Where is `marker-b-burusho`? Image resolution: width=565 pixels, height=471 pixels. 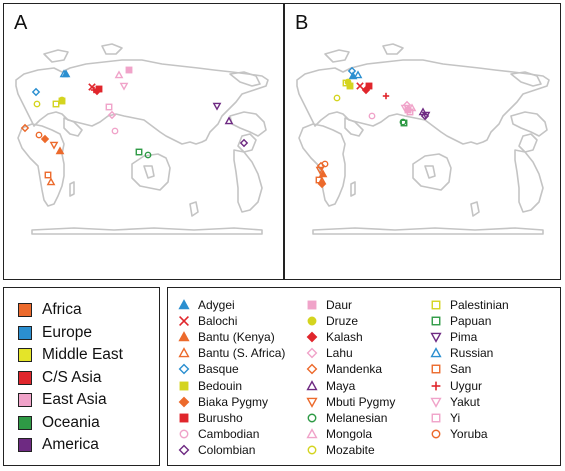
marker-b-burusho is located at coordinates (369, 86).